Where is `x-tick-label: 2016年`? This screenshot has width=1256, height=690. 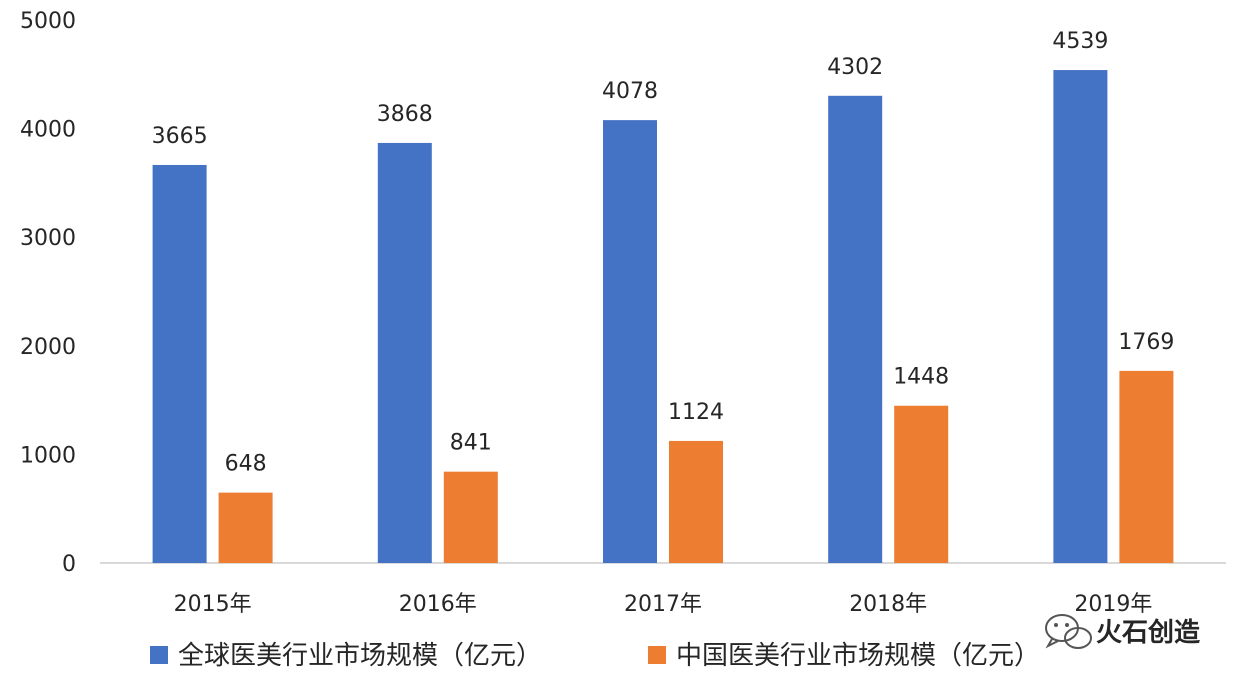 x-tick-label: 2016年 is located at coordinates (438, 604).